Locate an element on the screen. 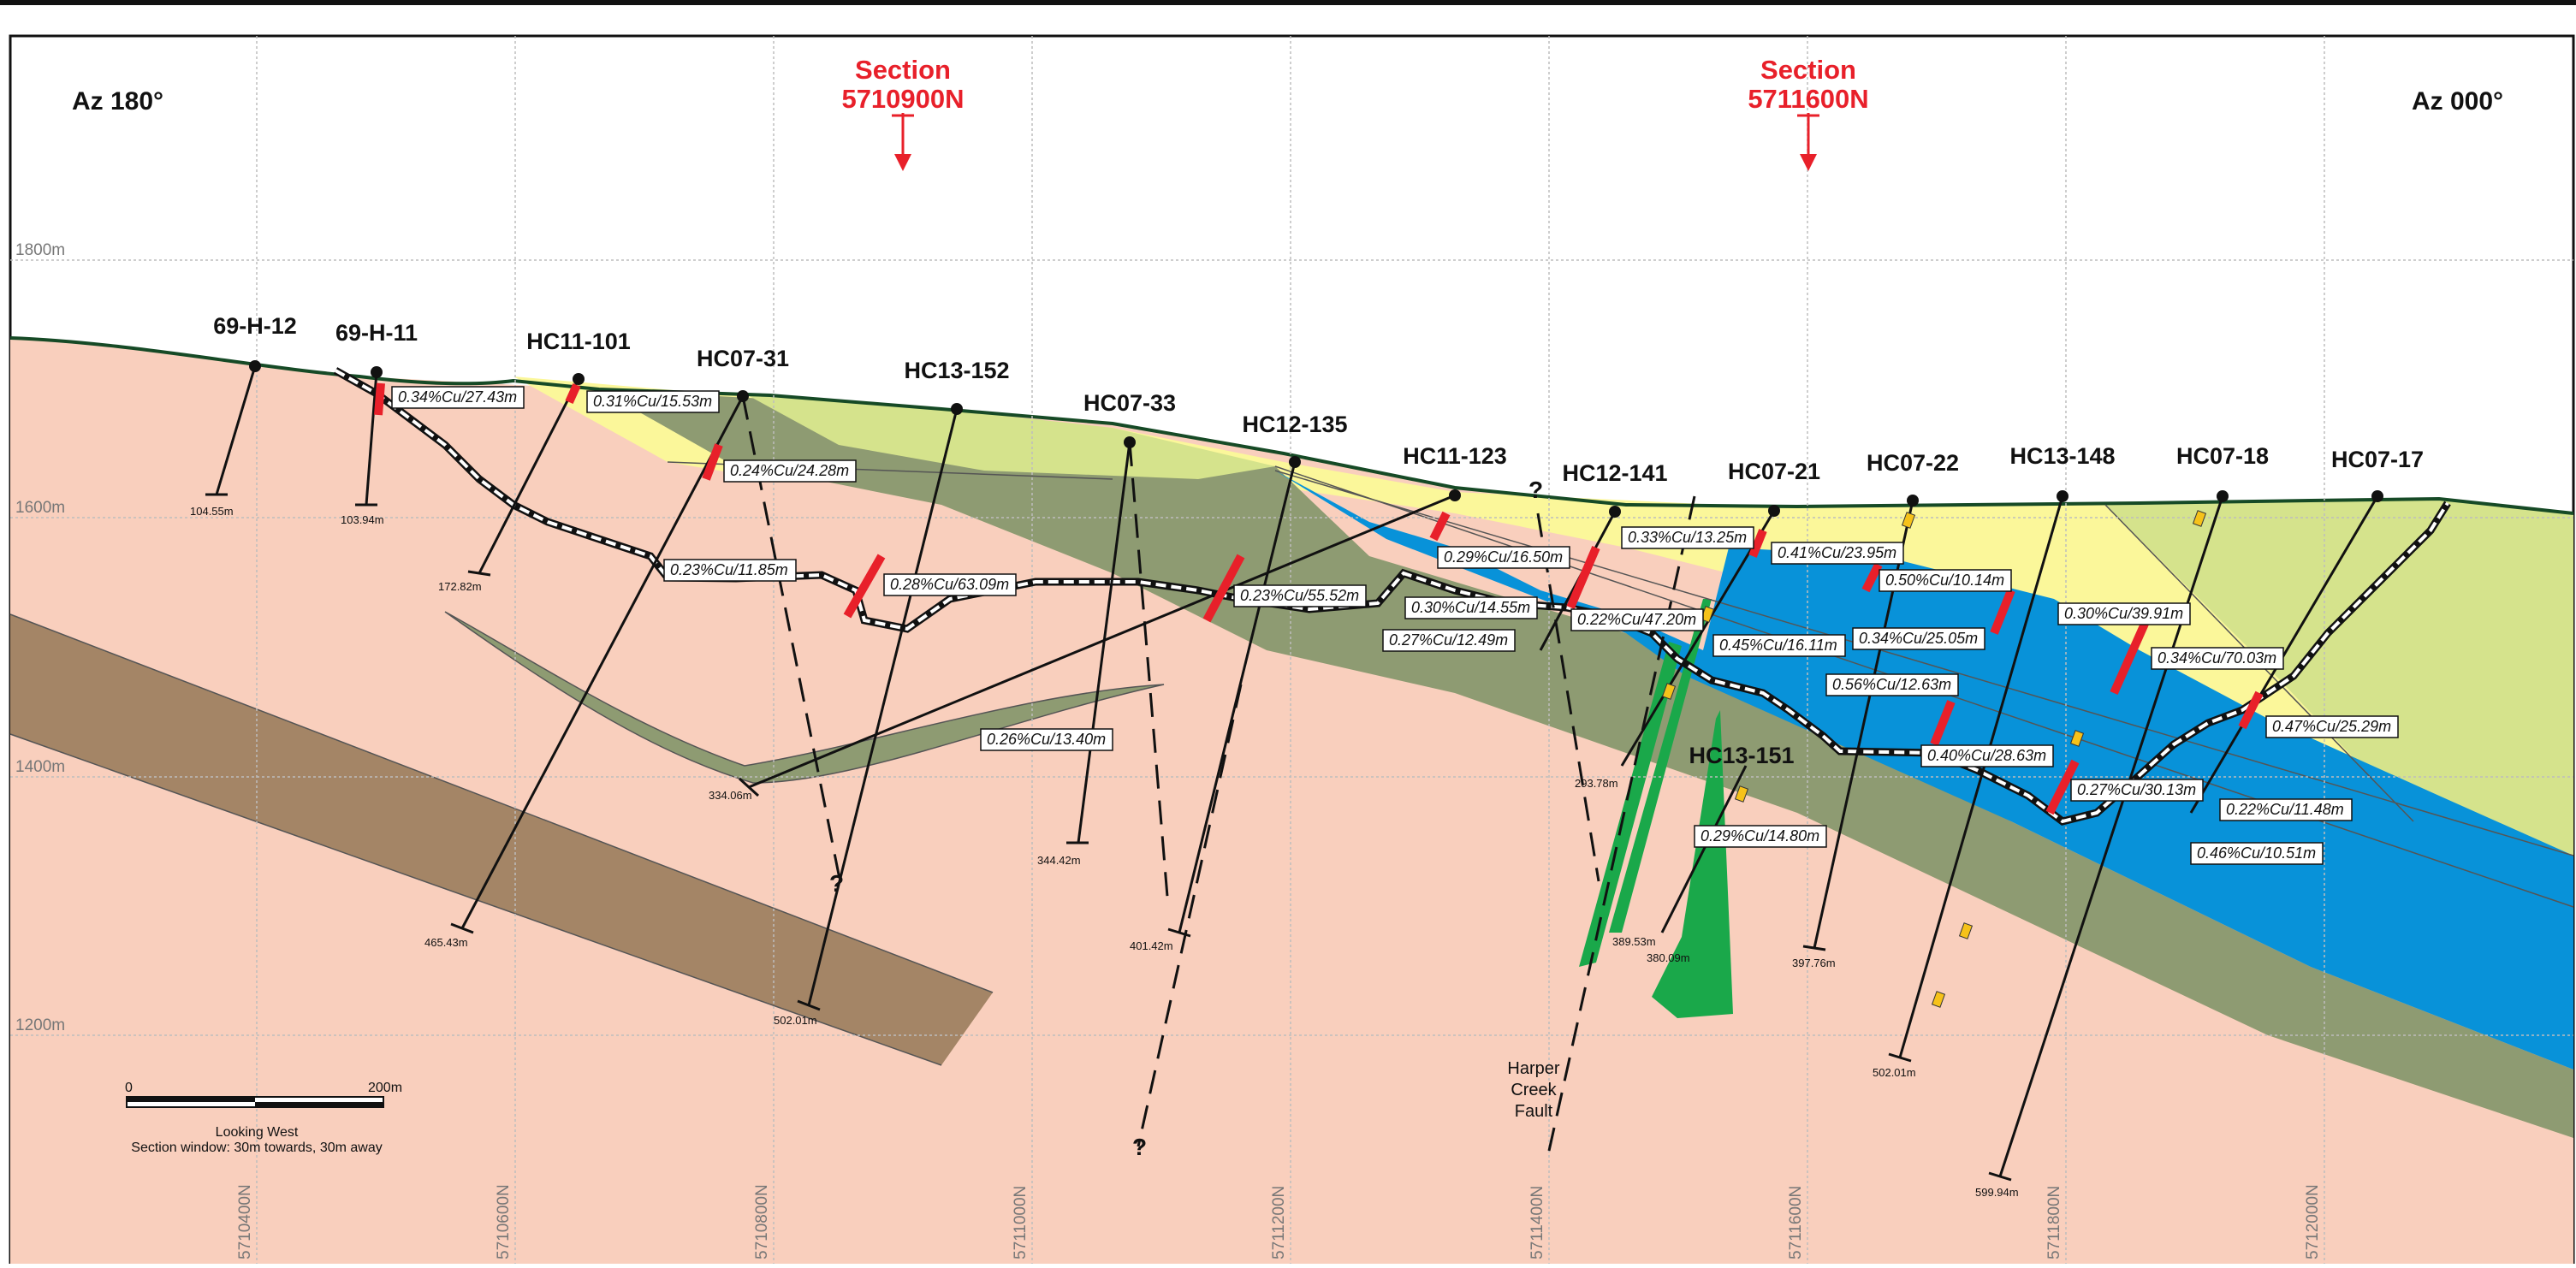 This screenshot has width=2576, height=1268. assay-label: 0.24%Cu/24.28m is located at coordinates (789, 470).